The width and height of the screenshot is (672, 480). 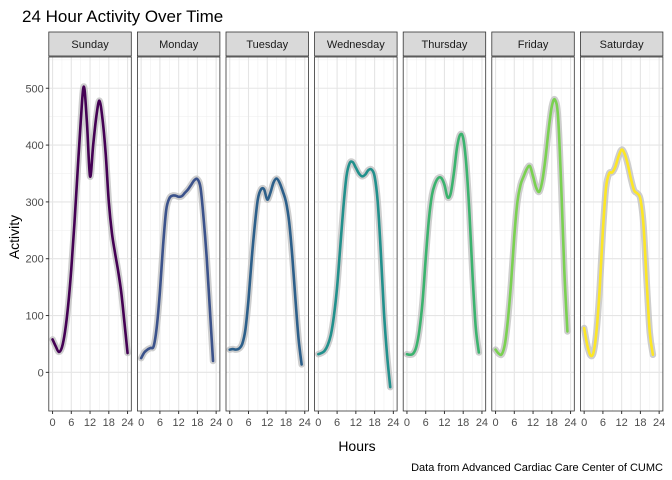 I want to click on facet-strip-label: Saturday, so click(x=622, y=45).